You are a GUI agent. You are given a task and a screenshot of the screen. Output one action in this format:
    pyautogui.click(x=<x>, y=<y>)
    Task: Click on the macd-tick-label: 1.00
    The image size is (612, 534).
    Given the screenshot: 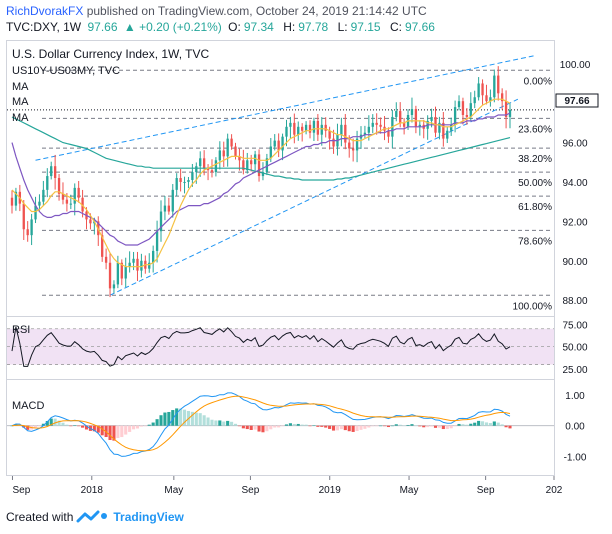 What is the action you would take?
    pyautogui.click(x=575, y=396)
    